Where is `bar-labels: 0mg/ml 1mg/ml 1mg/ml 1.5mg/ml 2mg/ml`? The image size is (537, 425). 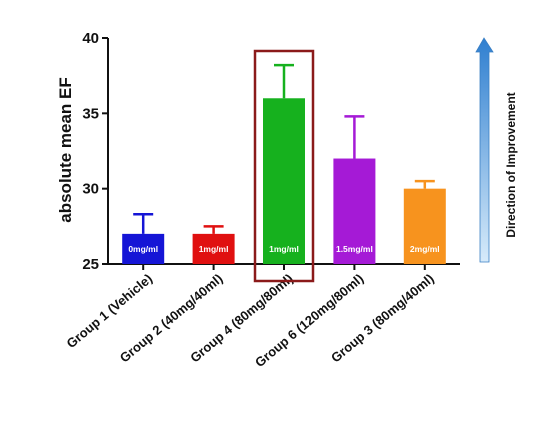 bar-labels: 0mg/ml 1mg/ml 1mg/ml 1.5mg/ml 2mg/ml is located at coordinates (283, 249).